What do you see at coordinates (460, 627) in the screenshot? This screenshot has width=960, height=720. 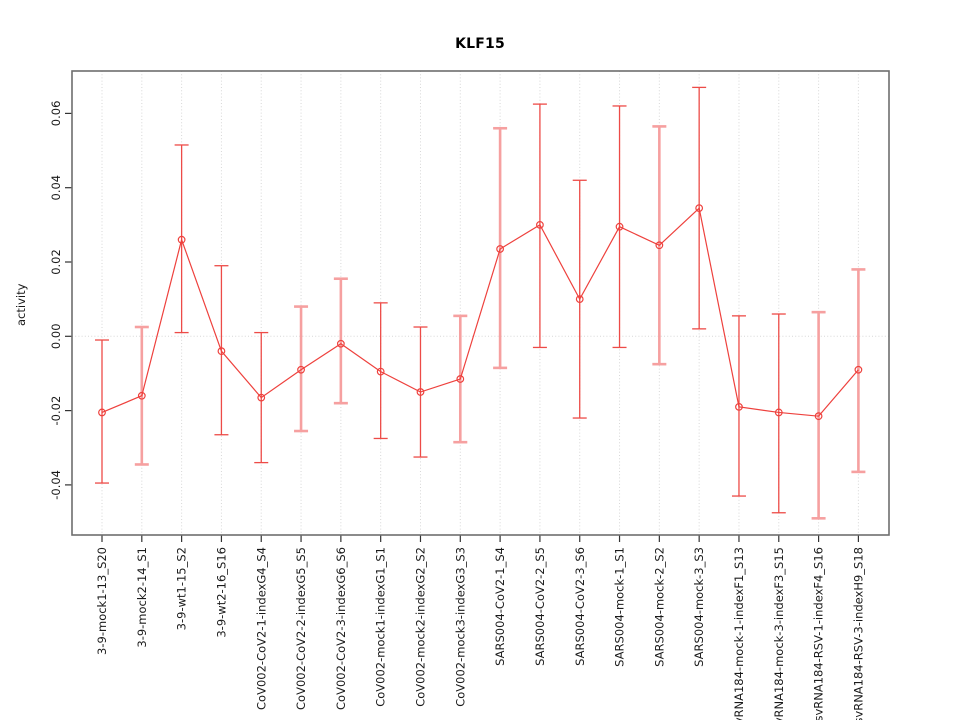 I see `x-tick-label: CoV002-mock3-indexG3_S3` at bounding box center [460, 627].